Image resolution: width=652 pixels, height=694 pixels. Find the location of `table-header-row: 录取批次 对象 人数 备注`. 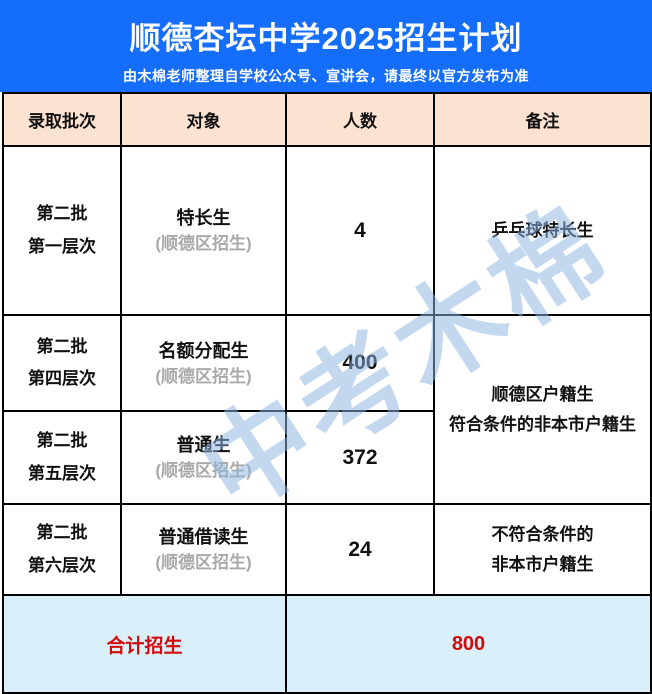

table-header-row: 录取批次 对象 人数 备注 is located at coordinates (327, 119).